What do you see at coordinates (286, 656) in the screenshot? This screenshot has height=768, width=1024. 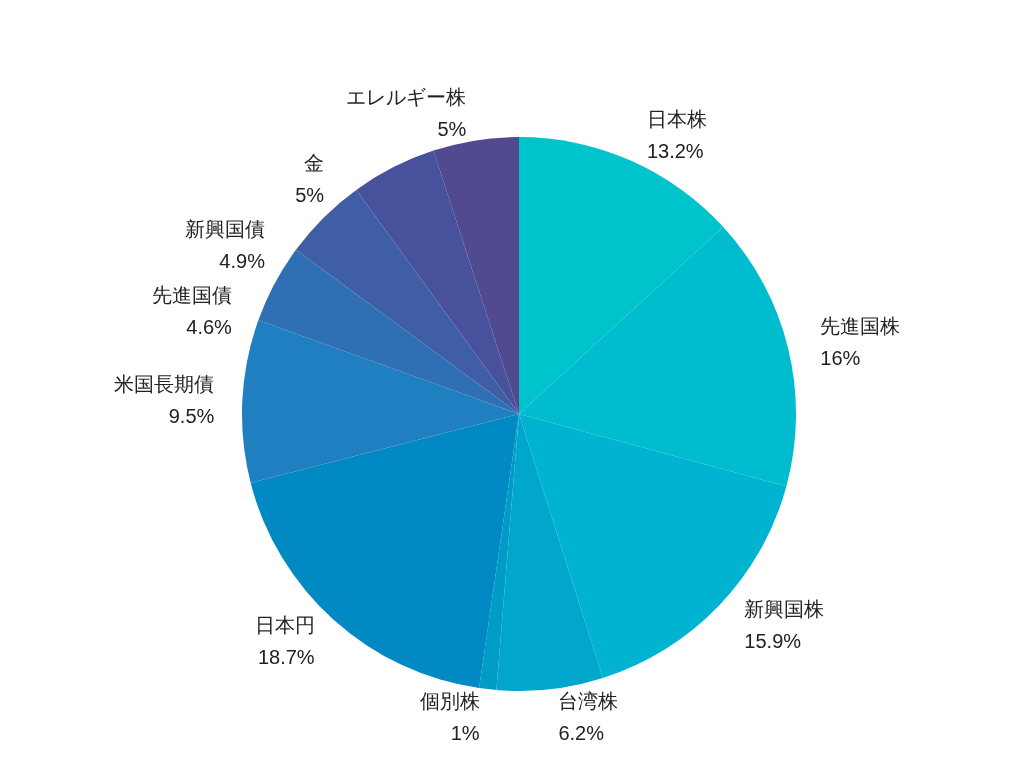 I see `data-label: 18.7%` at bounding box center [286, 656].